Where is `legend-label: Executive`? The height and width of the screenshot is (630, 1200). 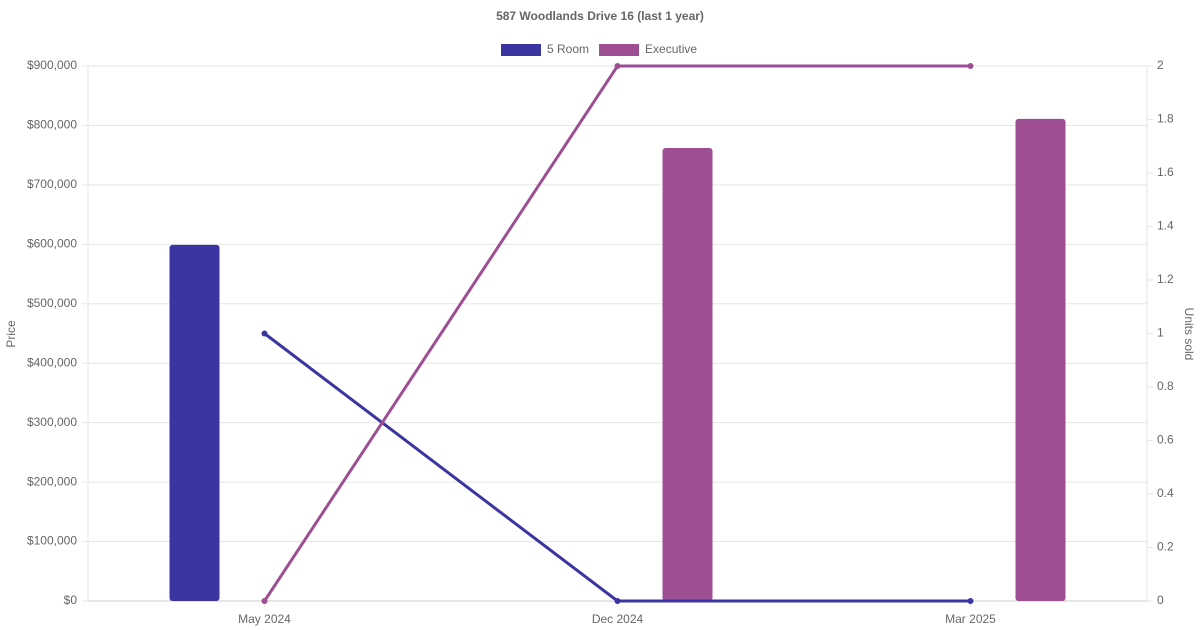
legend-label: Executive is located at coordinates (671, 49).